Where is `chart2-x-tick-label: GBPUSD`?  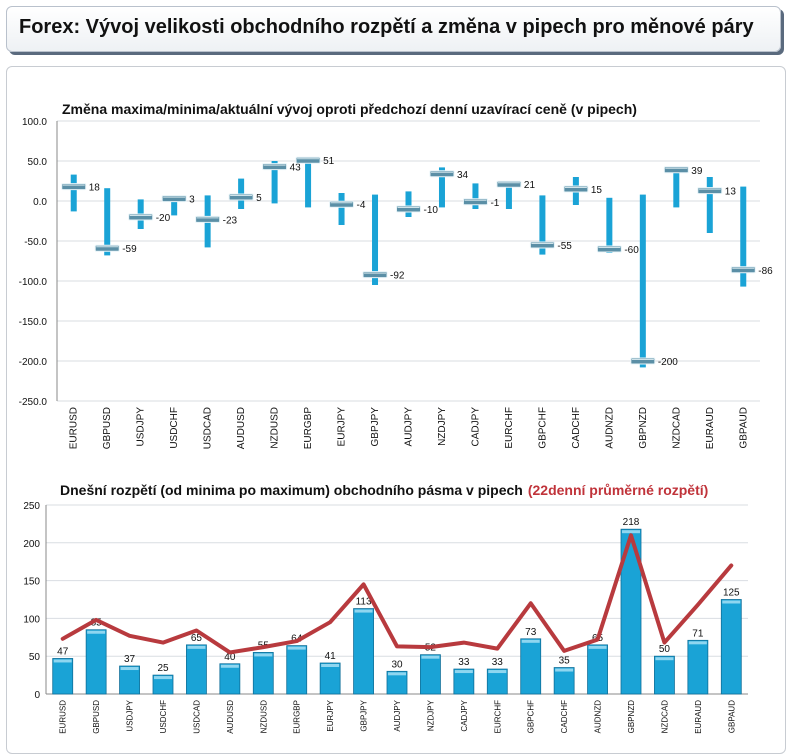
chart2-x-tick-label: GBPUSD is located at coordinates (96, 717).